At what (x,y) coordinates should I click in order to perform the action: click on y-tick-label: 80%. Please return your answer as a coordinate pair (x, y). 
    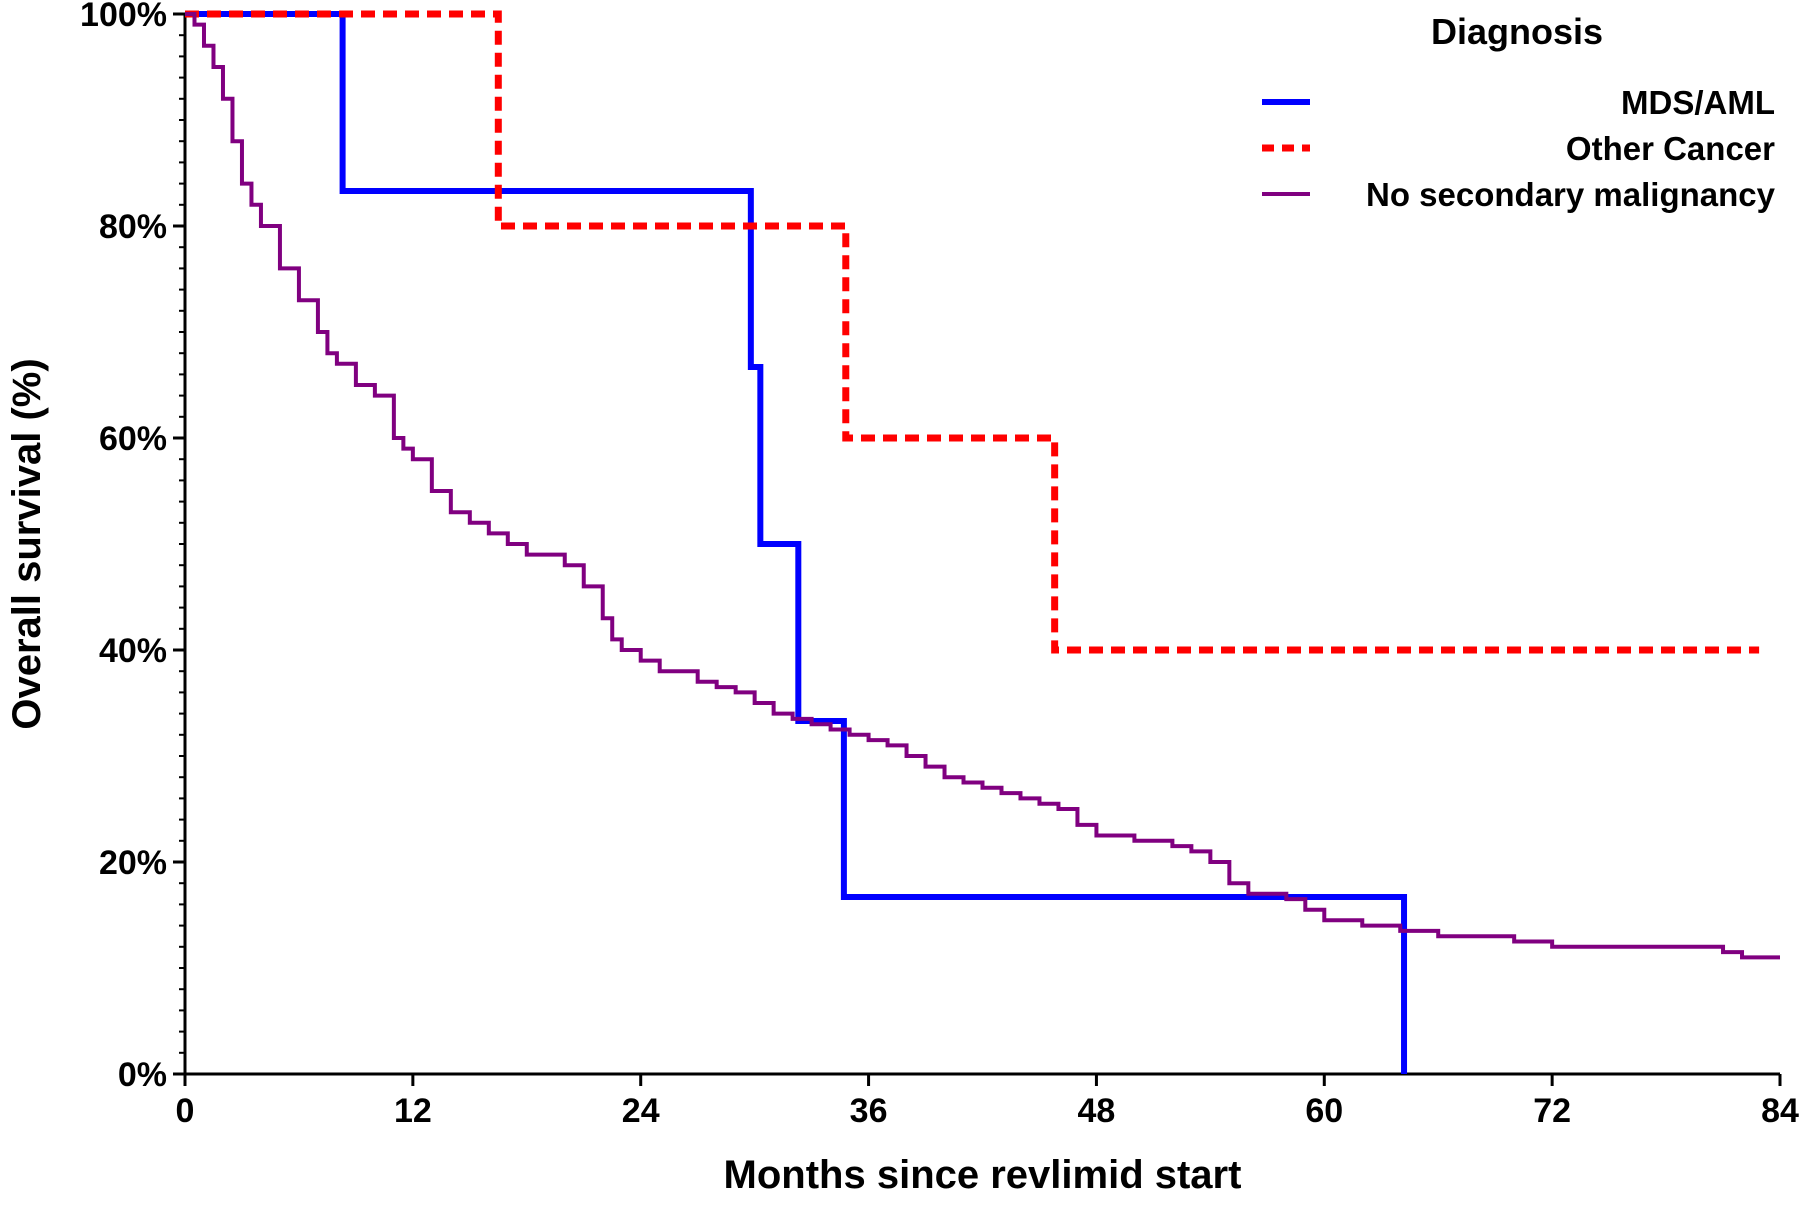
    Looking at the image, I should click on (133, 227).